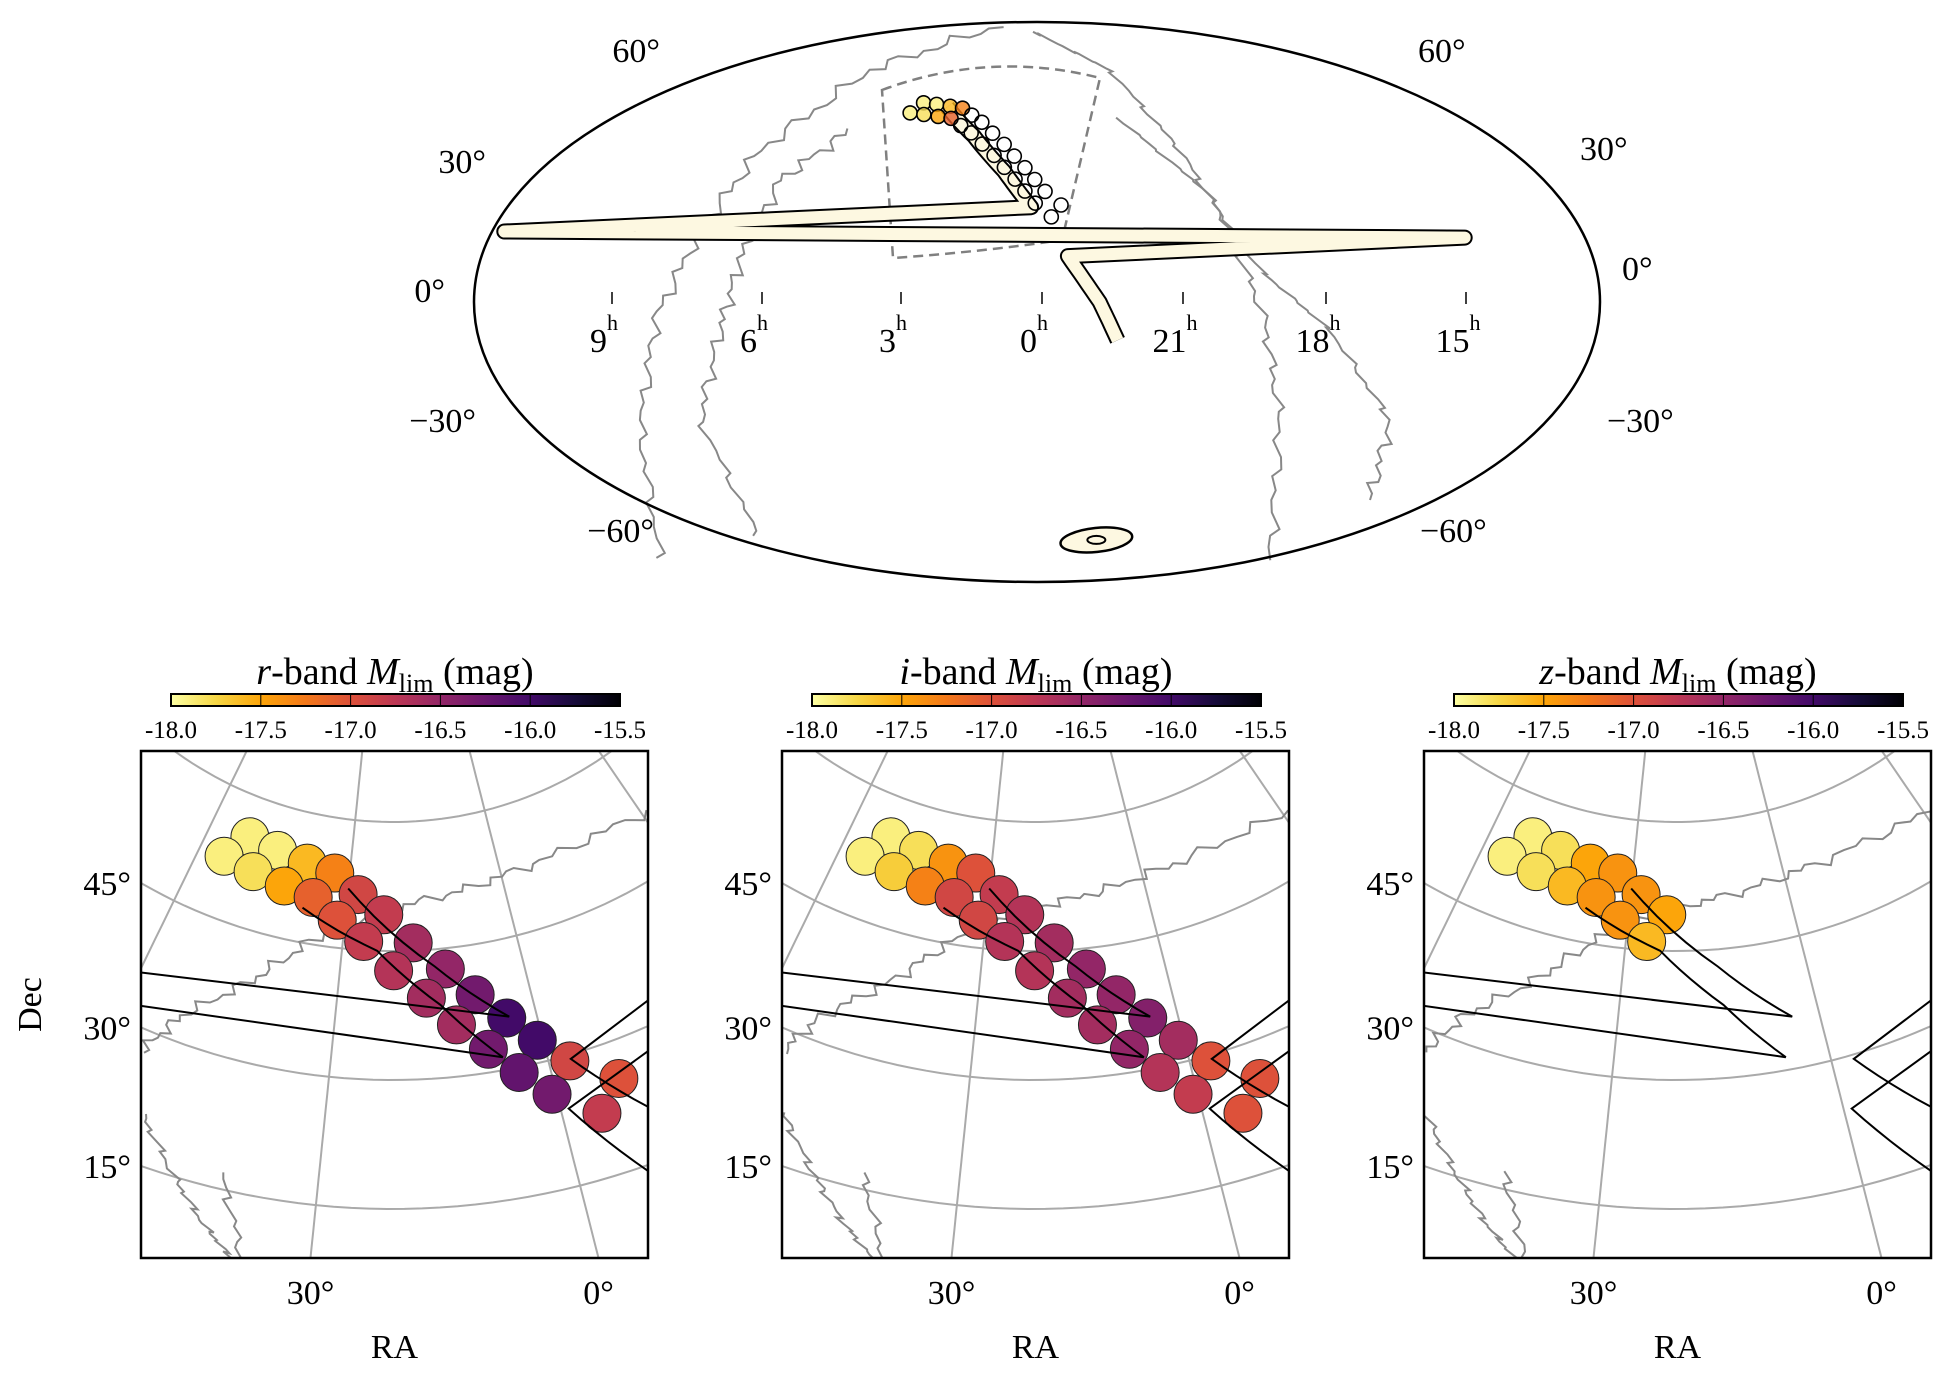 This screenshot has height=1377, width=1944. I want to click on ra-label-unit: h, so click(612, 322).